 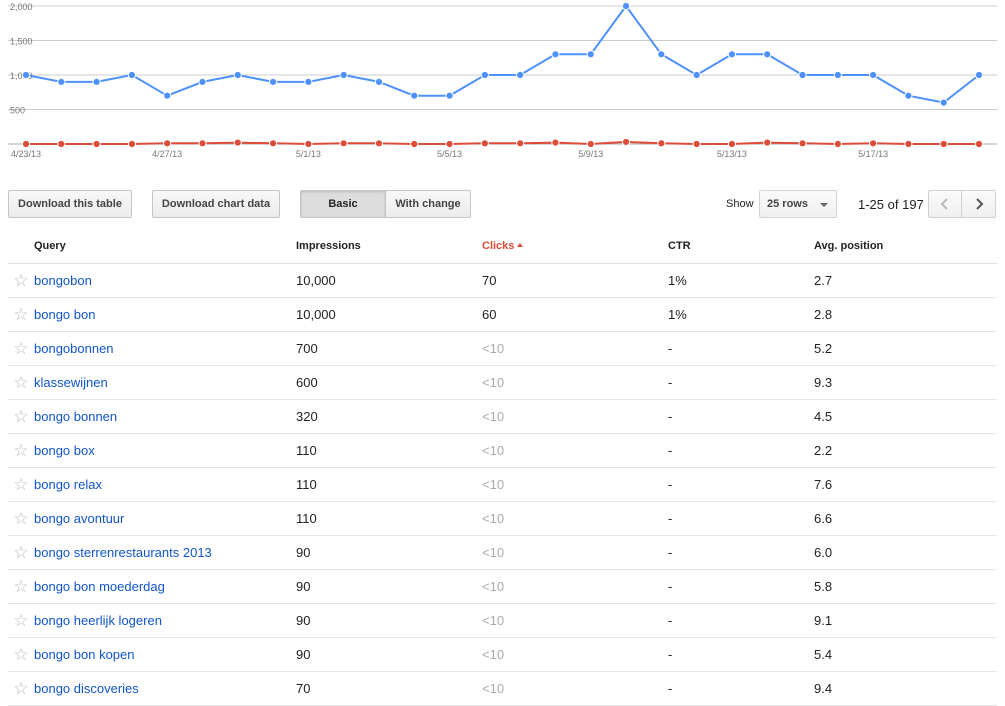 What do you see at coordinates (502, 484) in the screenshot?
I see `table-row: ☆ bongo relax 110 <10-7.6` at bounding box center [502, 484].